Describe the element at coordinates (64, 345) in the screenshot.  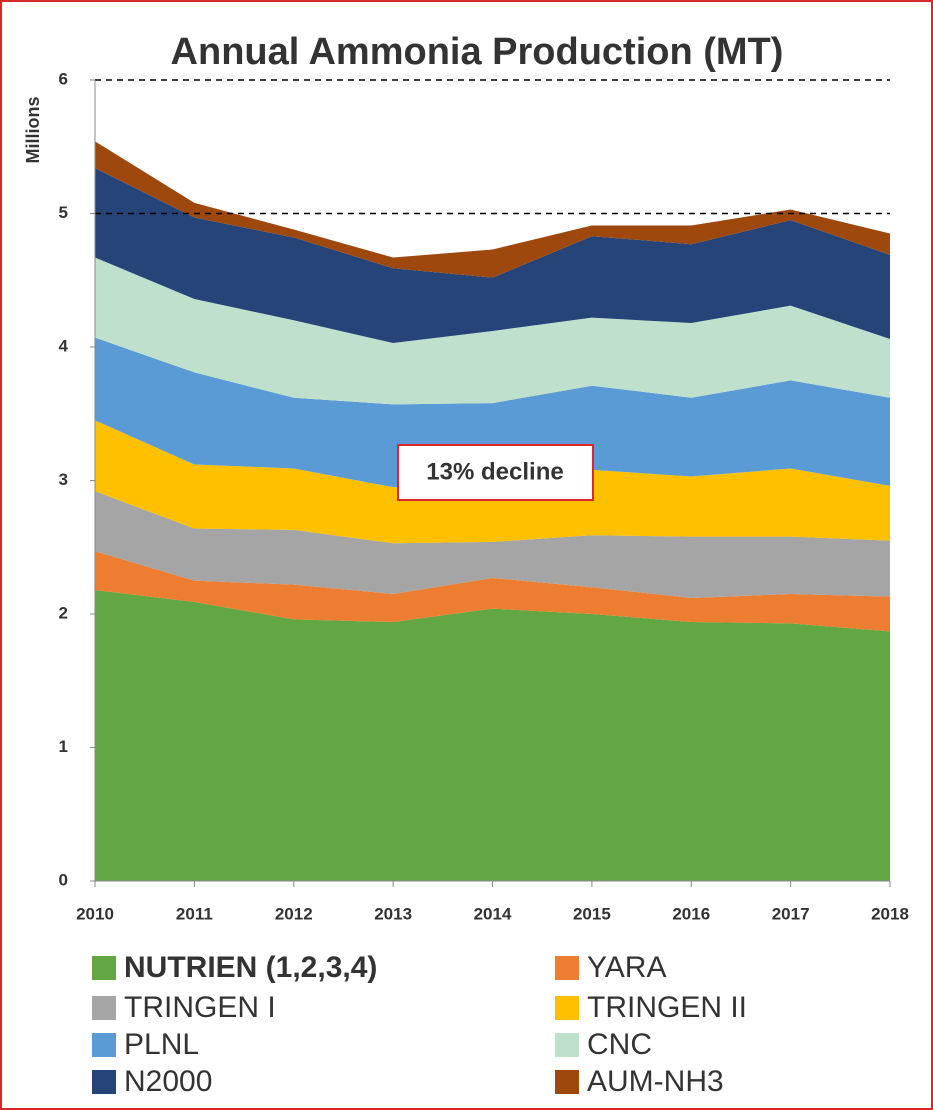
I see `y-tick-label: 4` at that location.